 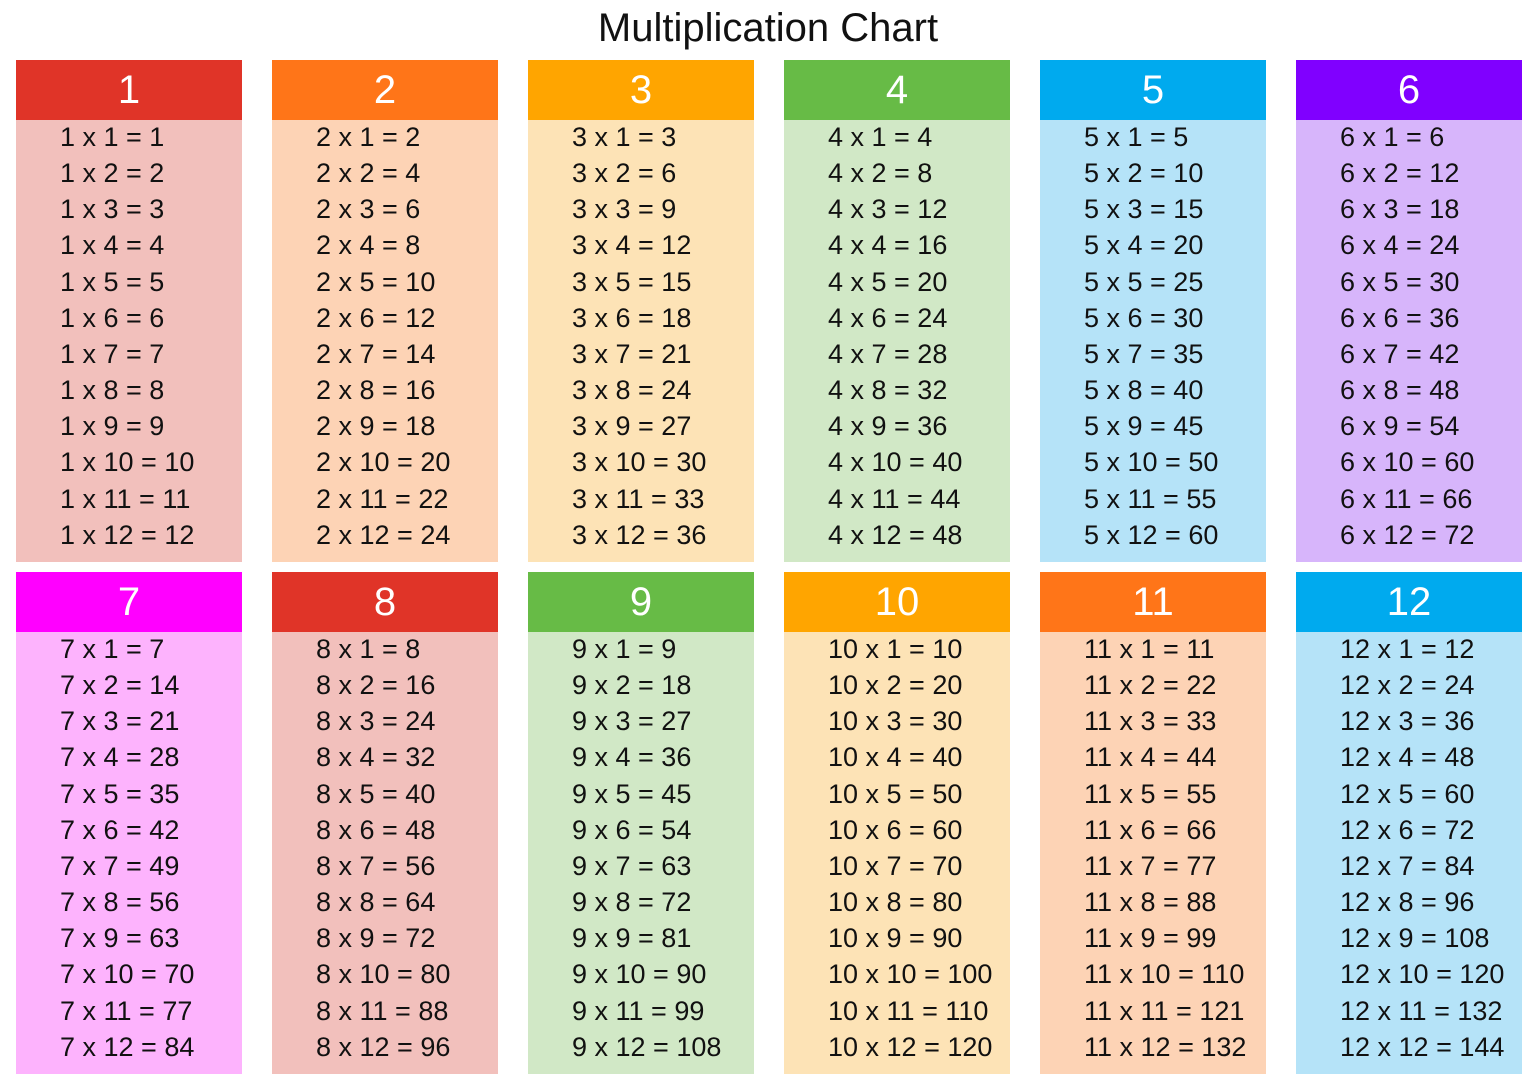 What do you see at coordinates (1150, 793) in the screenshot?
I see `equation: 11 x 5 = 55` at bounding box center [1150, 793].